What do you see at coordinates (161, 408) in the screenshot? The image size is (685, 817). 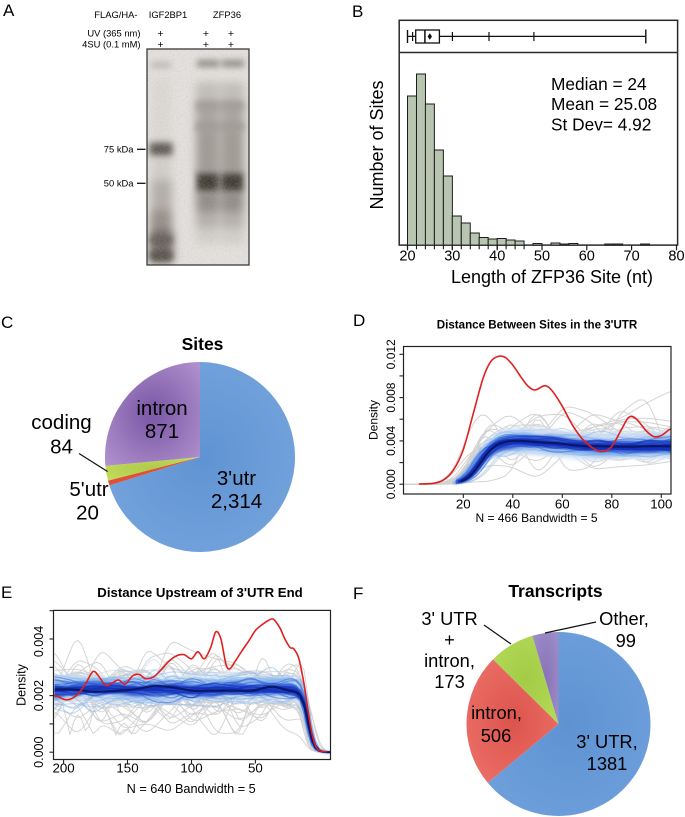 I see `svg-text: intron` at bounding box center [161, 408].